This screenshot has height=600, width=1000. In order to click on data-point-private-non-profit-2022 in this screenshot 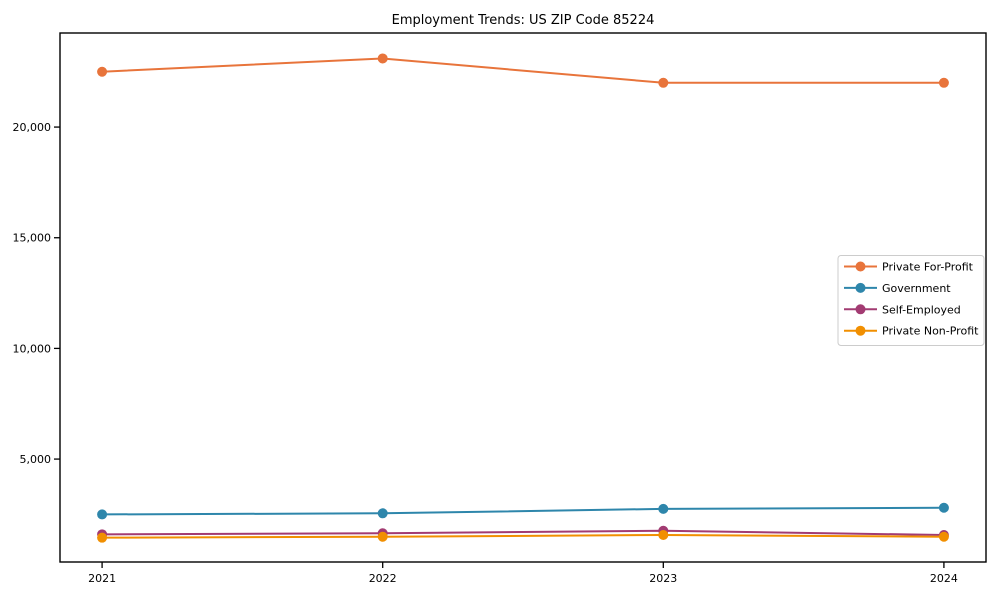, I will do `click(382, 536)`.